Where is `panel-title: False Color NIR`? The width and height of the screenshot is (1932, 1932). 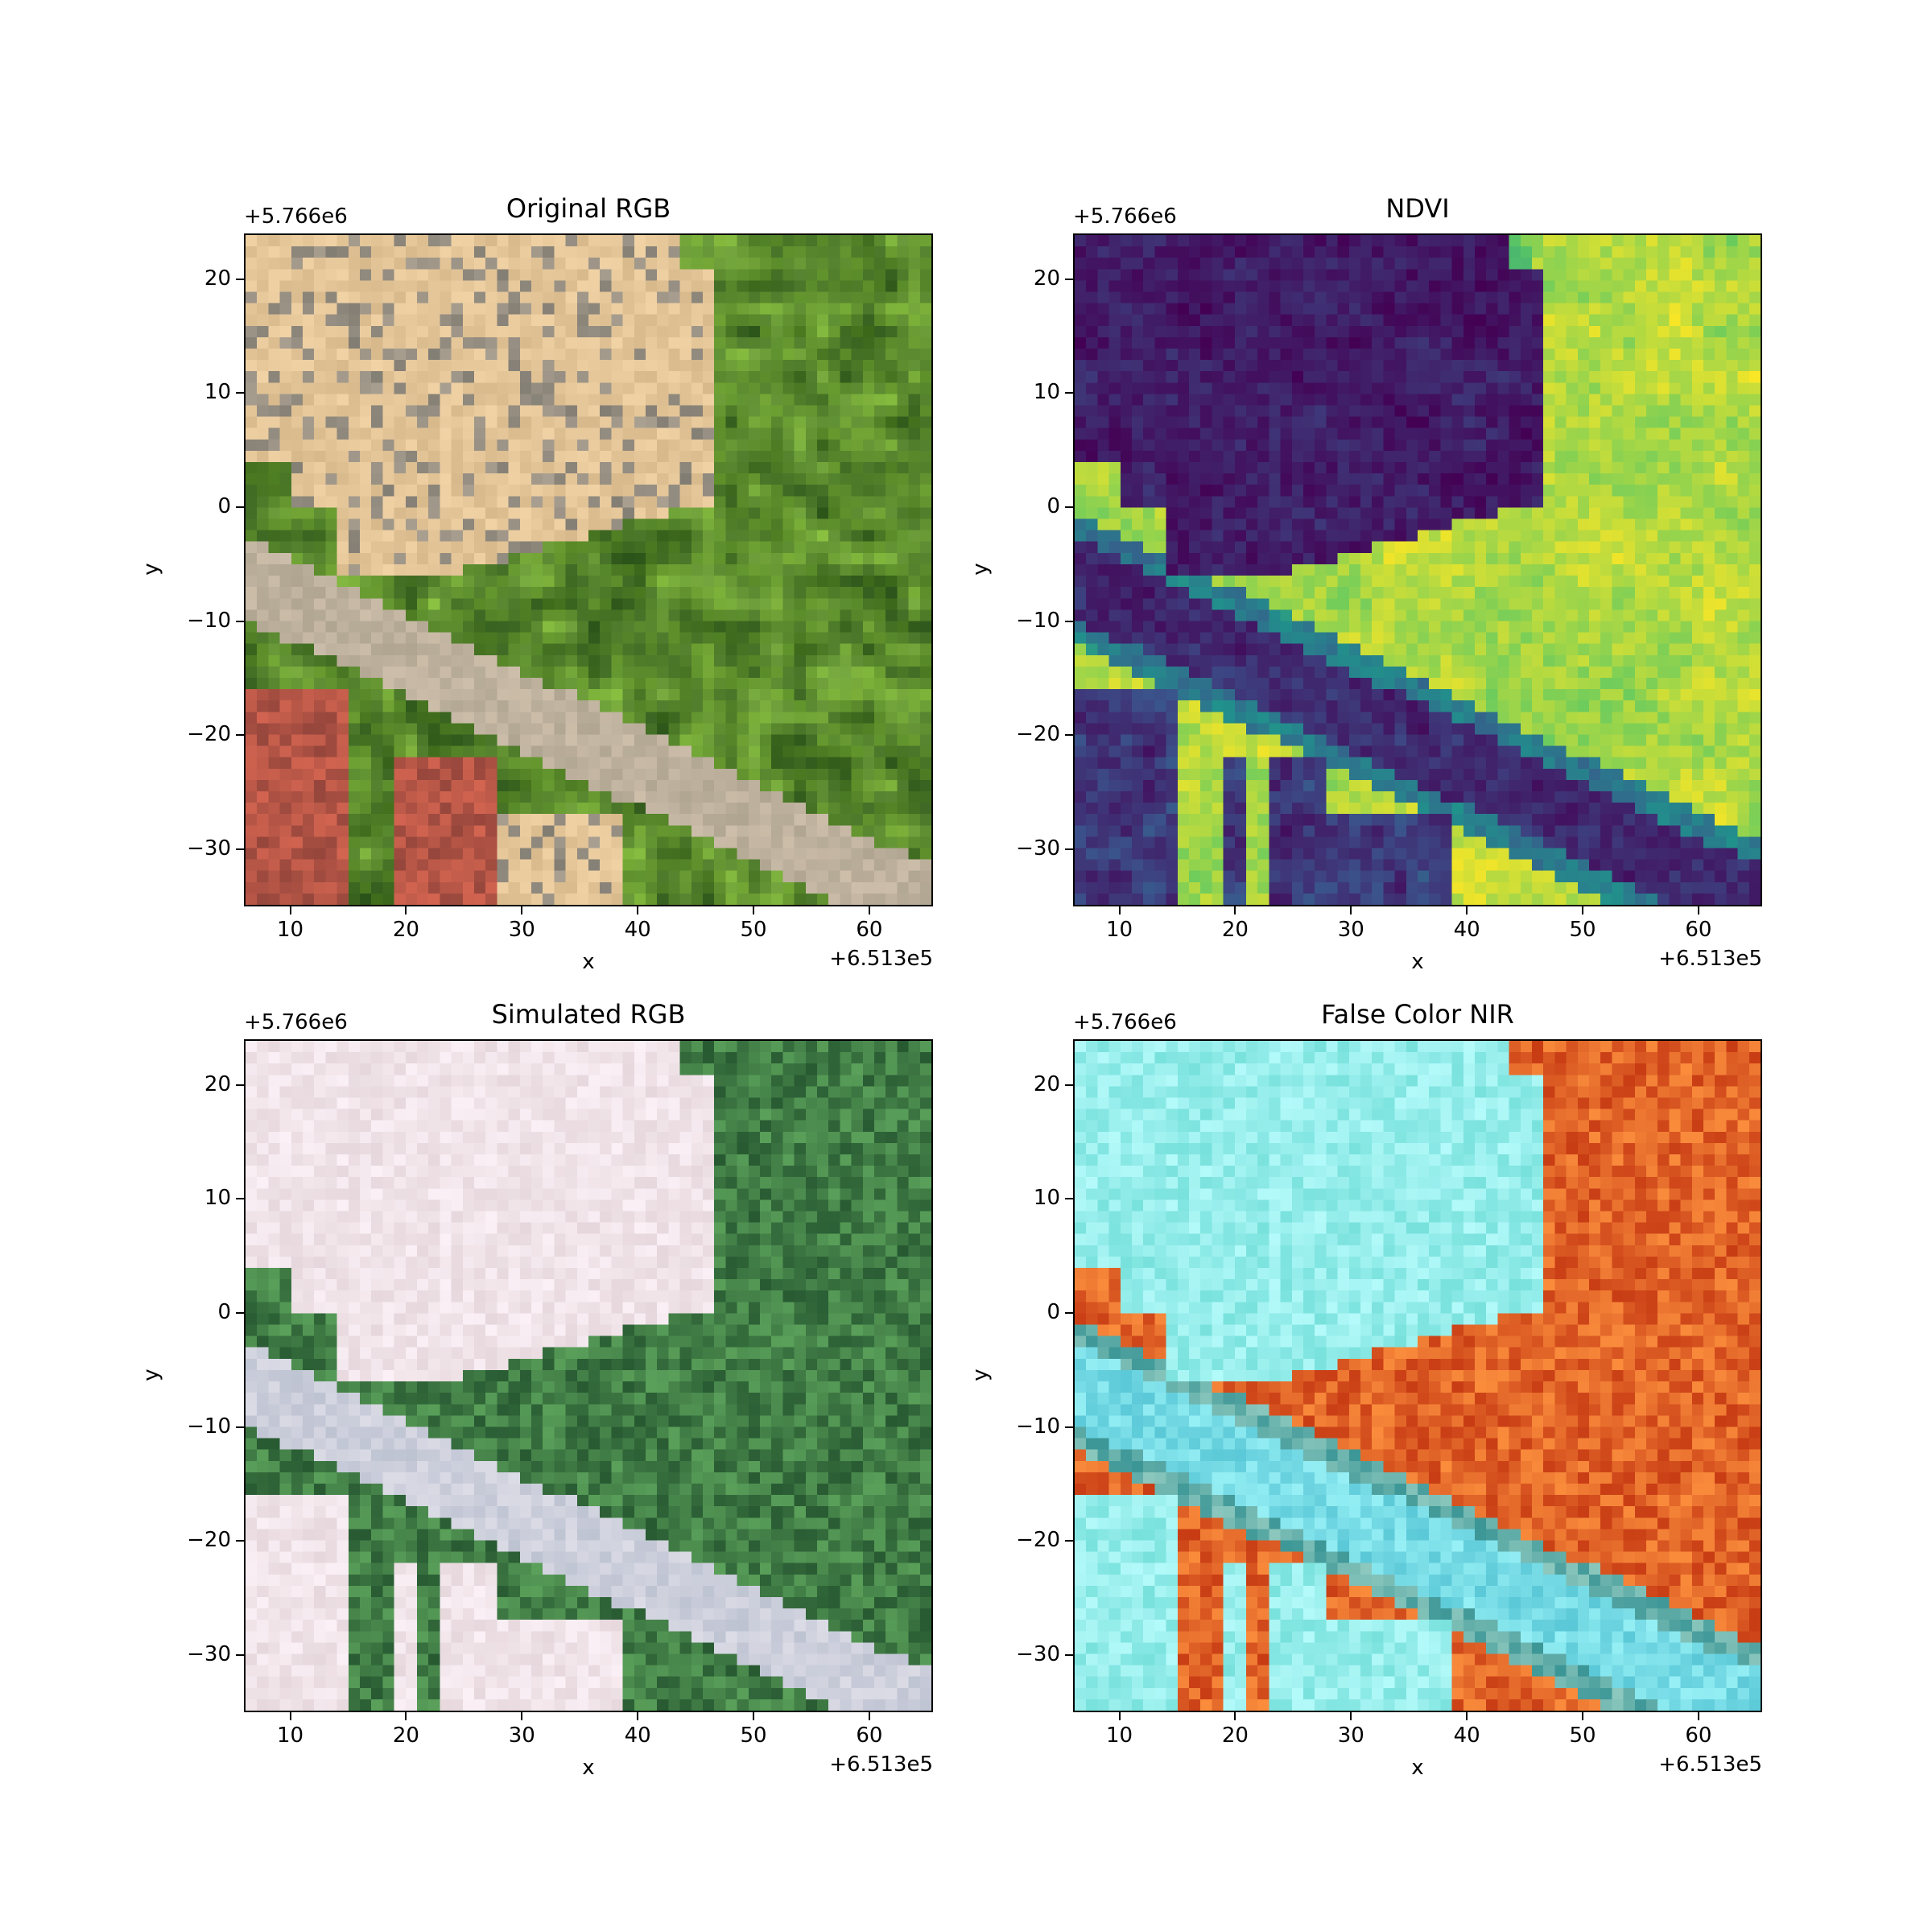
panel-title: False Color NIR is located at coordinates (1417, 1014).